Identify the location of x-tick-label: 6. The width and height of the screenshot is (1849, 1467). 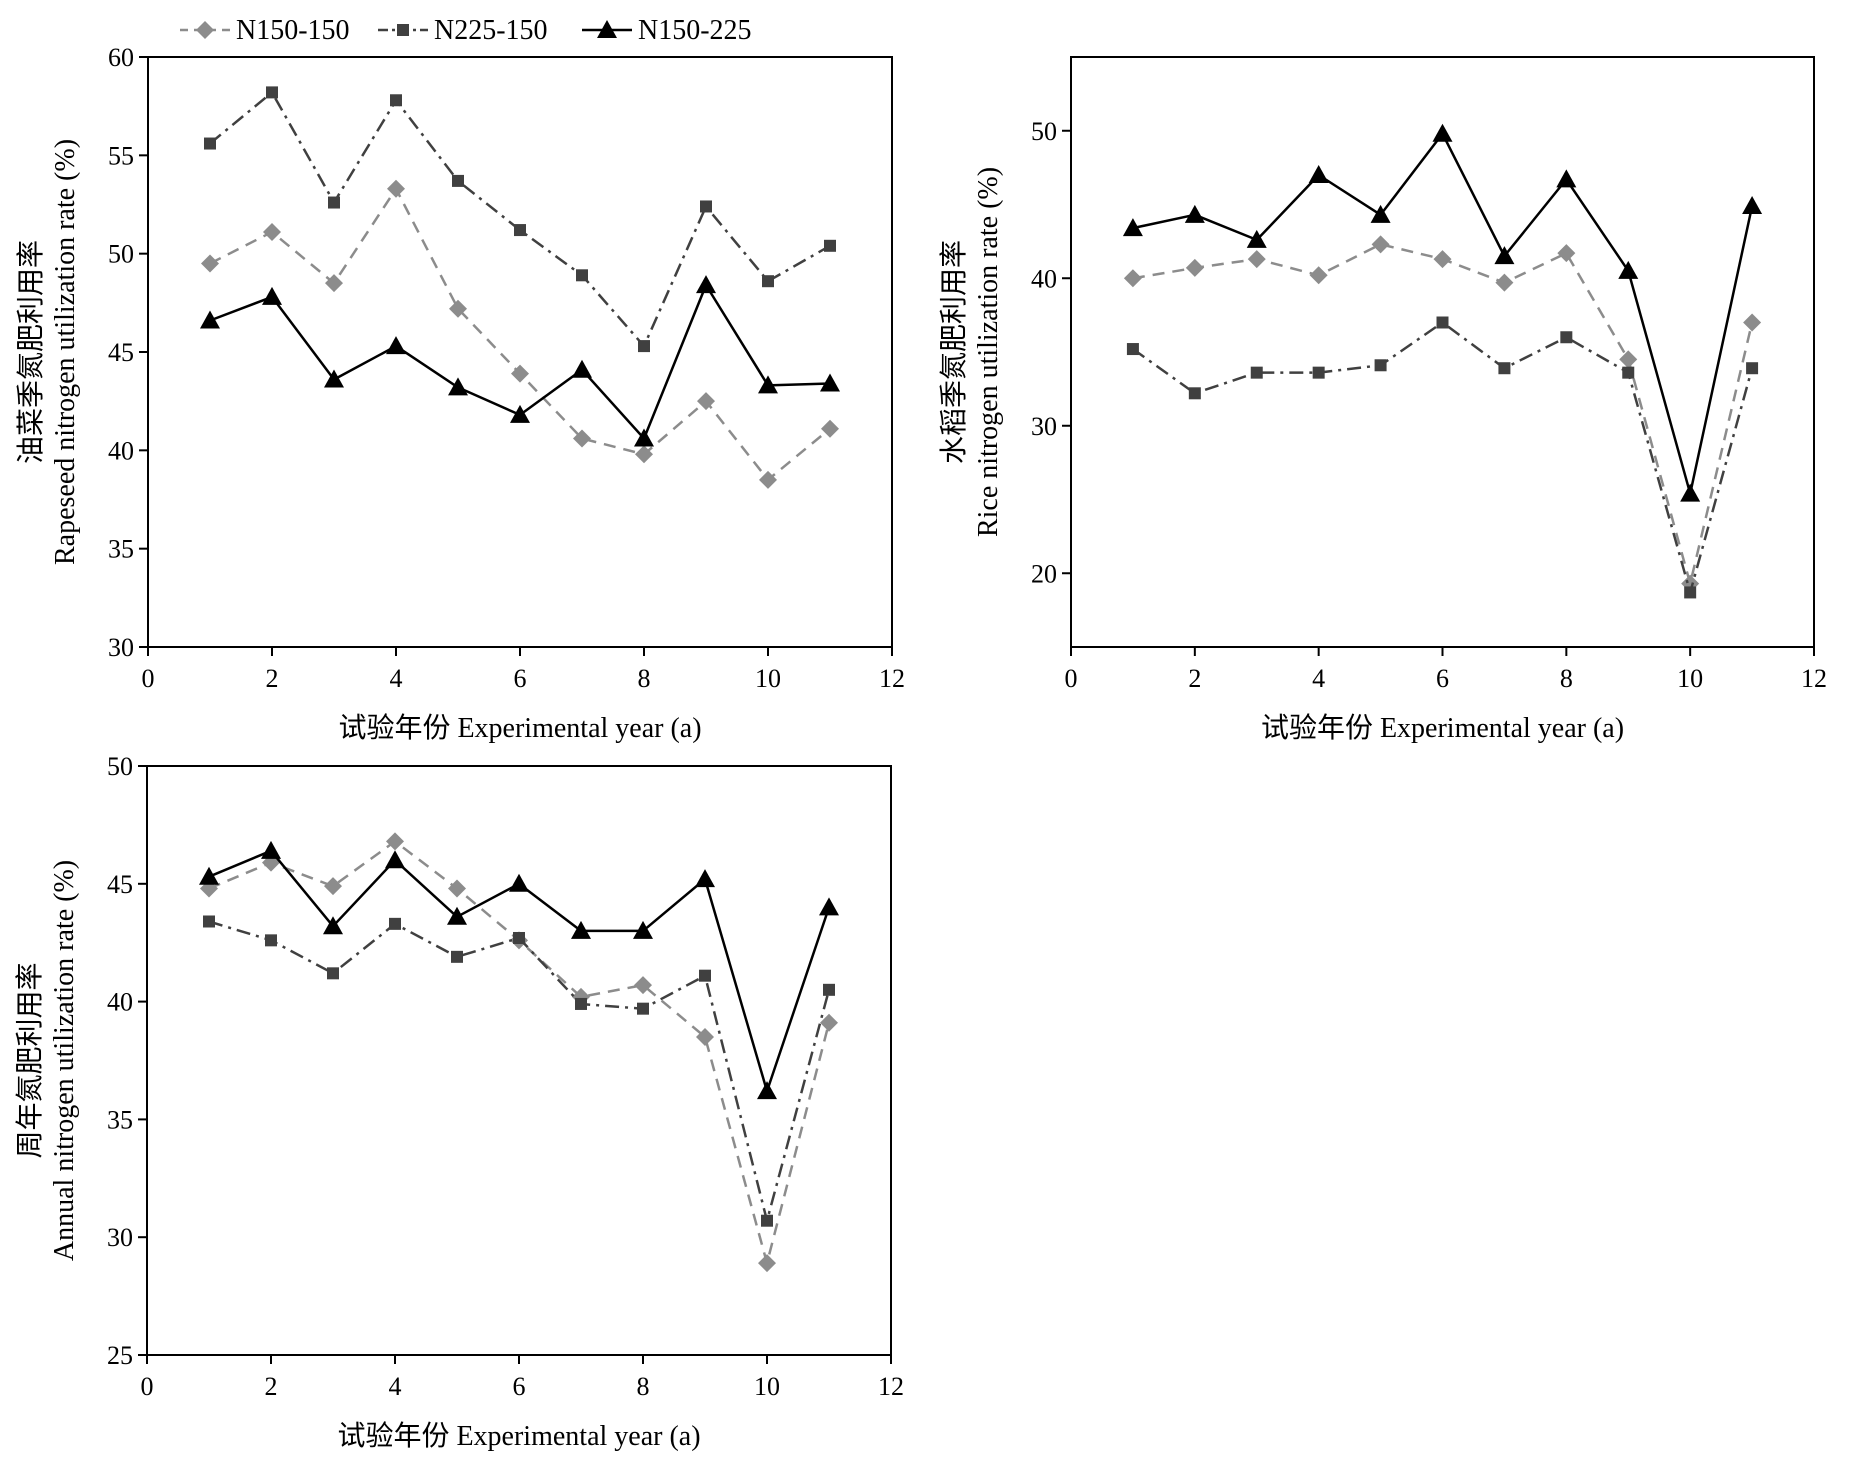
(1442, 678).